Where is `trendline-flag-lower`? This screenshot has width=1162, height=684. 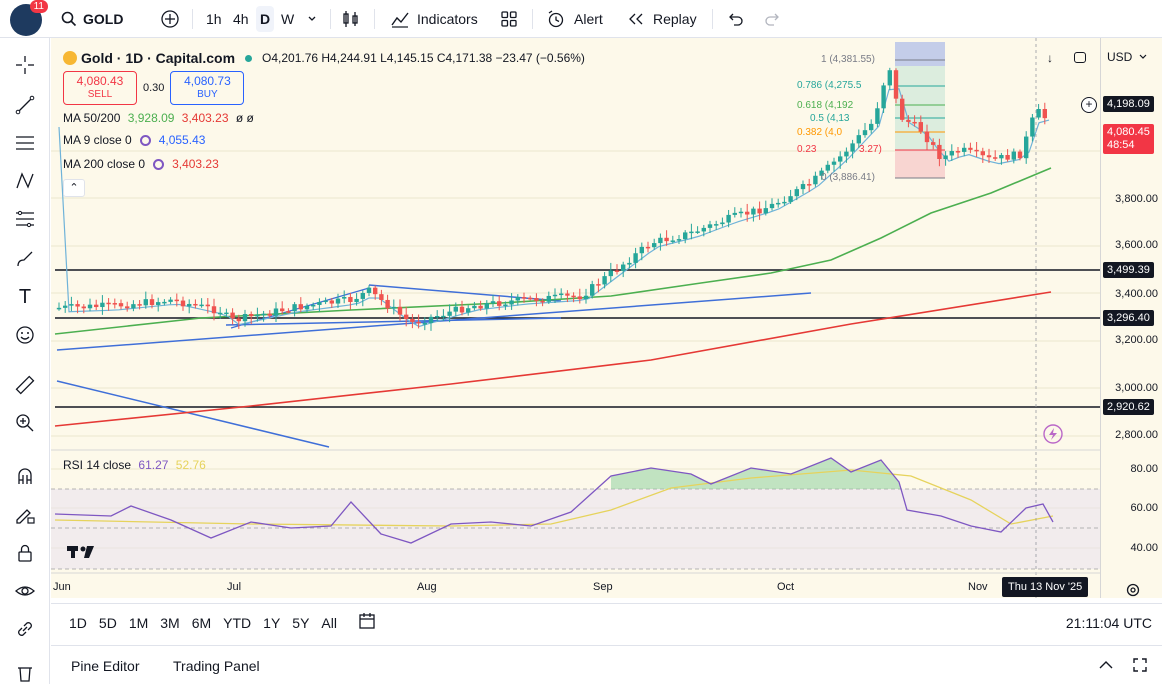 trendline-flag-lower is located at coordinates (393, 321).